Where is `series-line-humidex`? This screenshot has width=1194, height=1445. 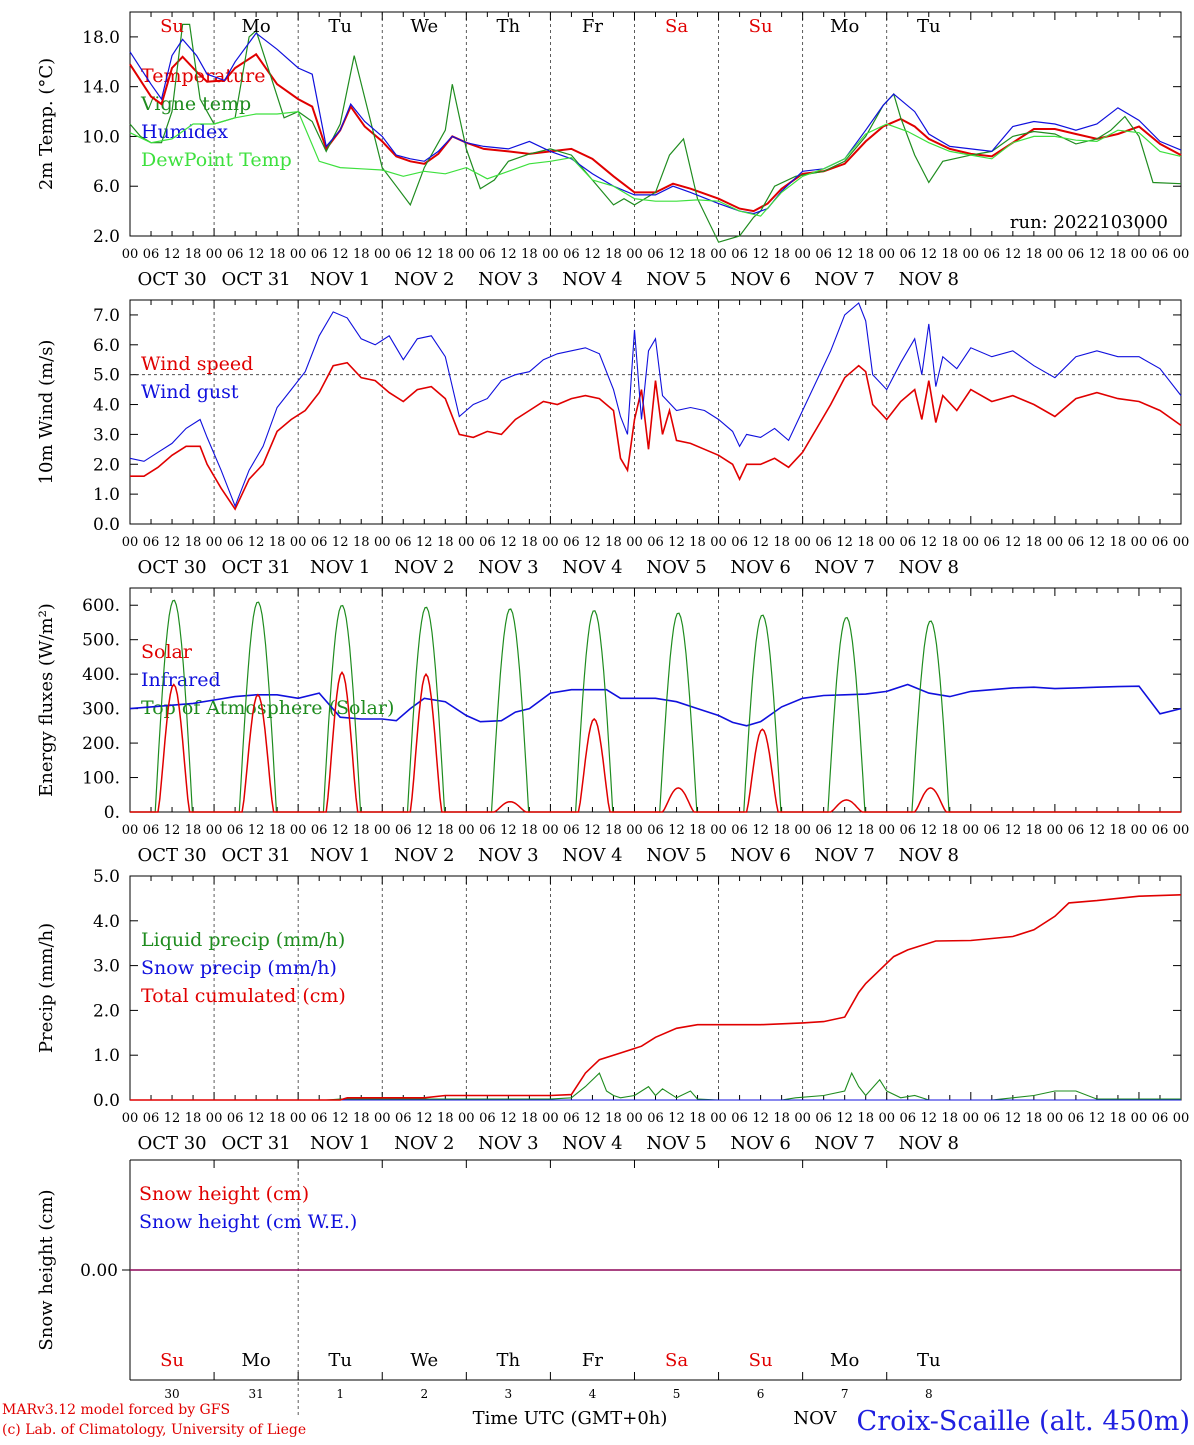
series-line-humidex is located at coordinates (655, 123).